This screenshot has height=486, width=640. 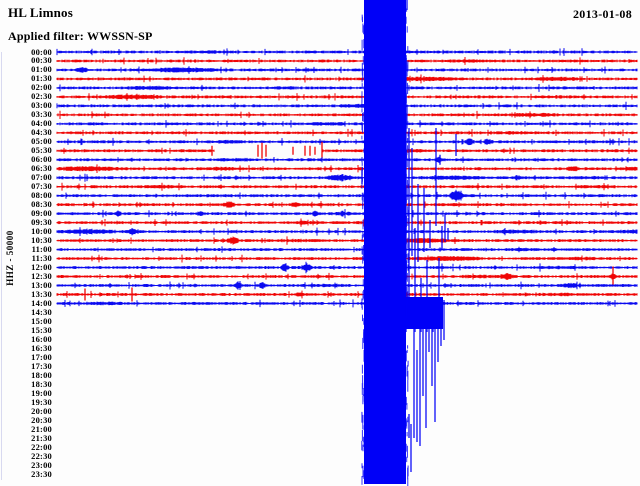 What do you see at coordinates (41, 428) in the screenshot?
I see `time-label: 21:00` at bounding box center [41, 428].